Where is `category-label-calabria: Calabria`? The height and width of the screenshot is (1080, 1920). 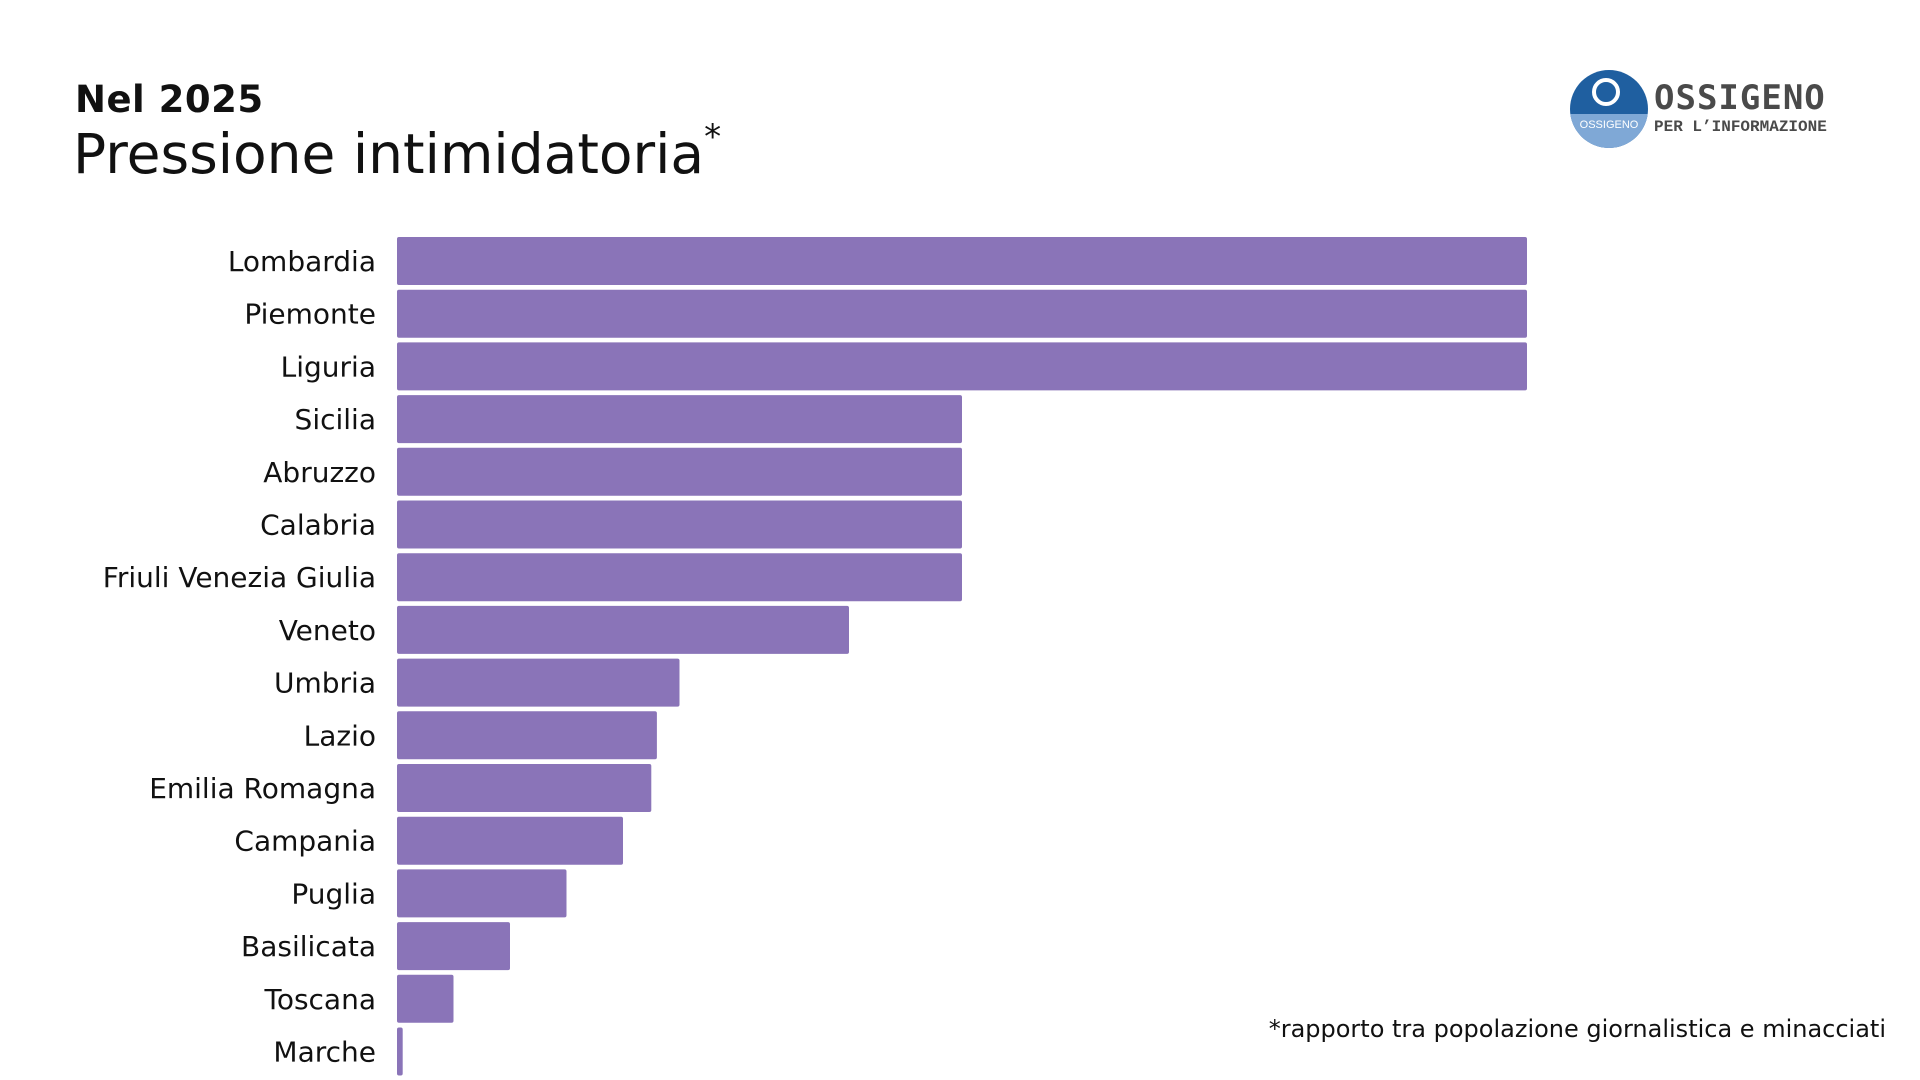
category-label-calabria: Calabria is located at coordinates (318, 525).